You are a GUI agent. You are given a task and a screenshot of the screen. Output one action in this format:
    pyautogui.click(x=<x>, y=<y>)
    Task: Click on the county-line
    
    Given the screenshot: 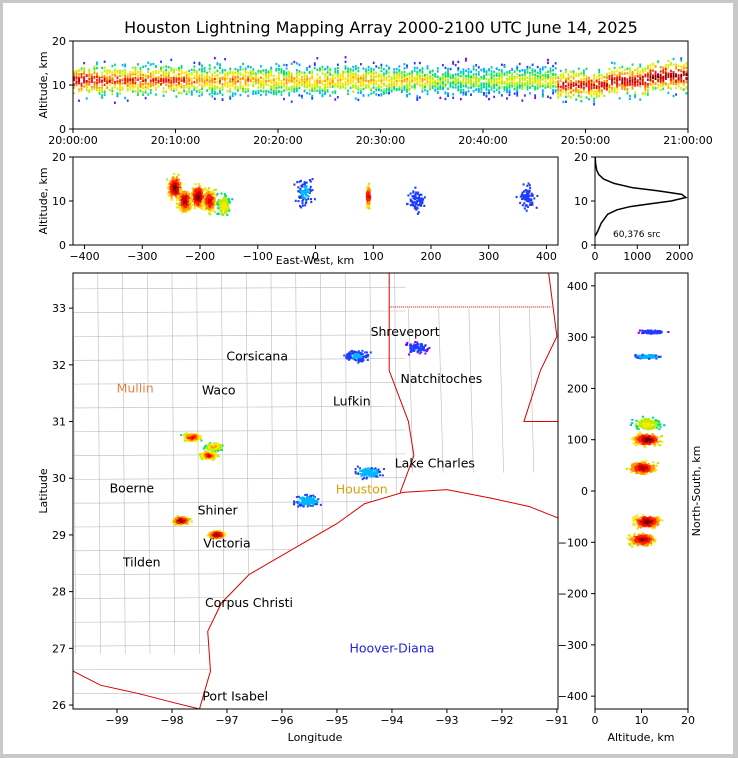 What is the action you would take?
    pyautogui.click(x=223, y=463)
    